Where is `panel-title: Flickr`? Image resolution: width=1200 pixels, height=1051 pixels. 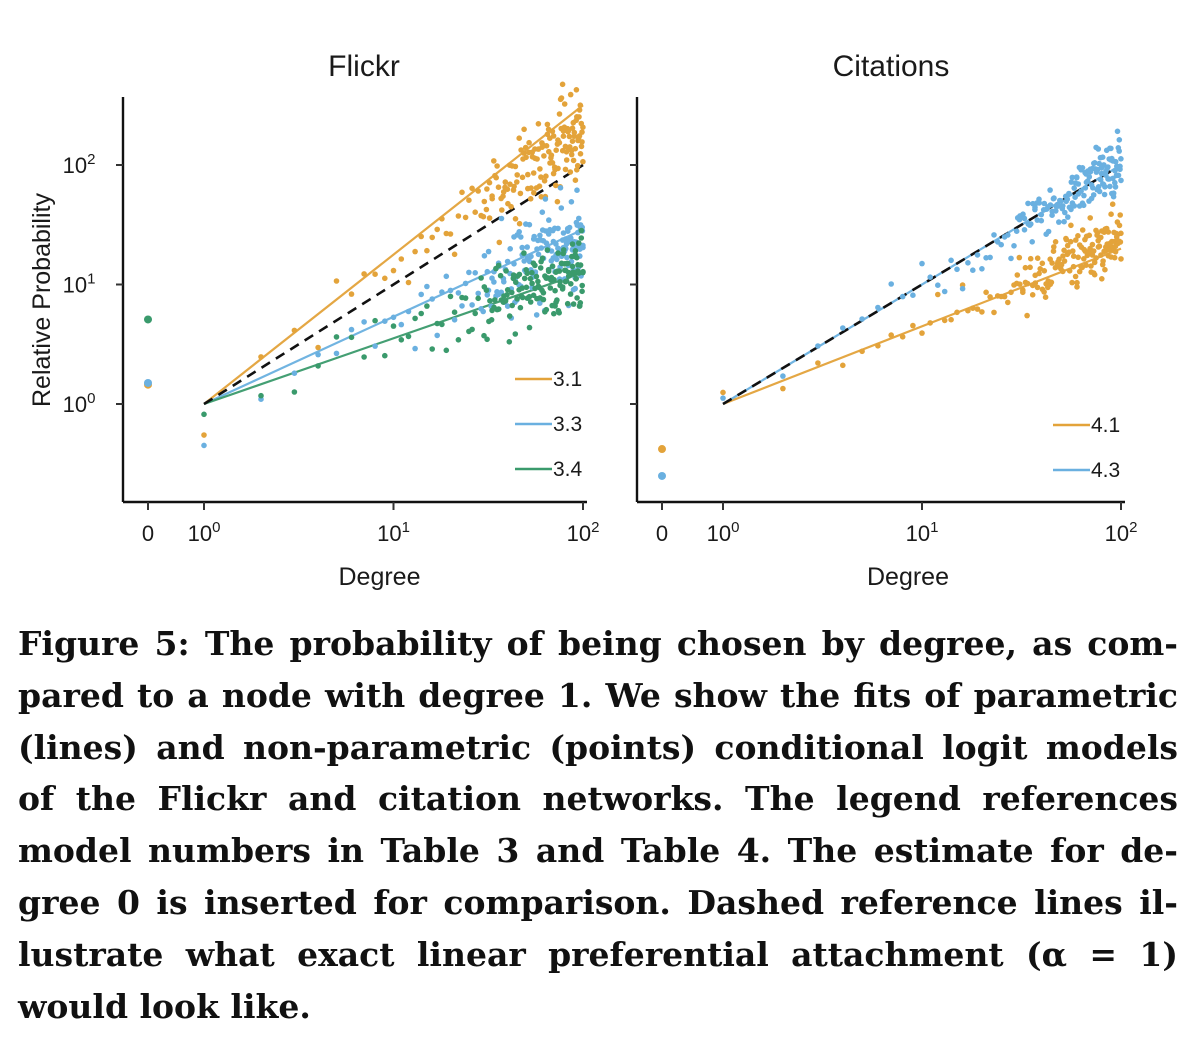 panel-title: Flickr is located at coordinates (364, 66).